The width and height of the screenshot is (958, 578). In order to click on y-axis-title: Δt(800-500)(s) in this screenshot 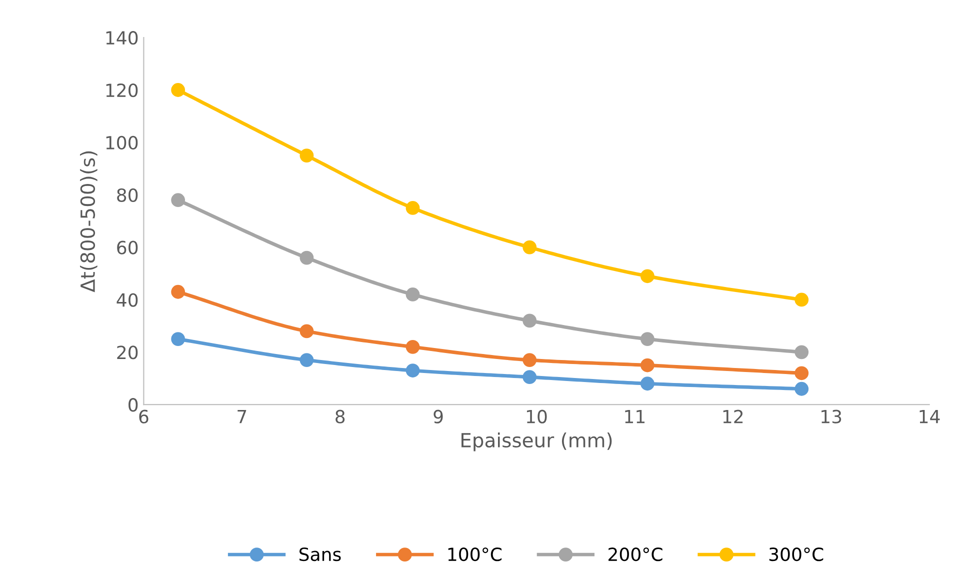, I will do `click(89, 221)`.